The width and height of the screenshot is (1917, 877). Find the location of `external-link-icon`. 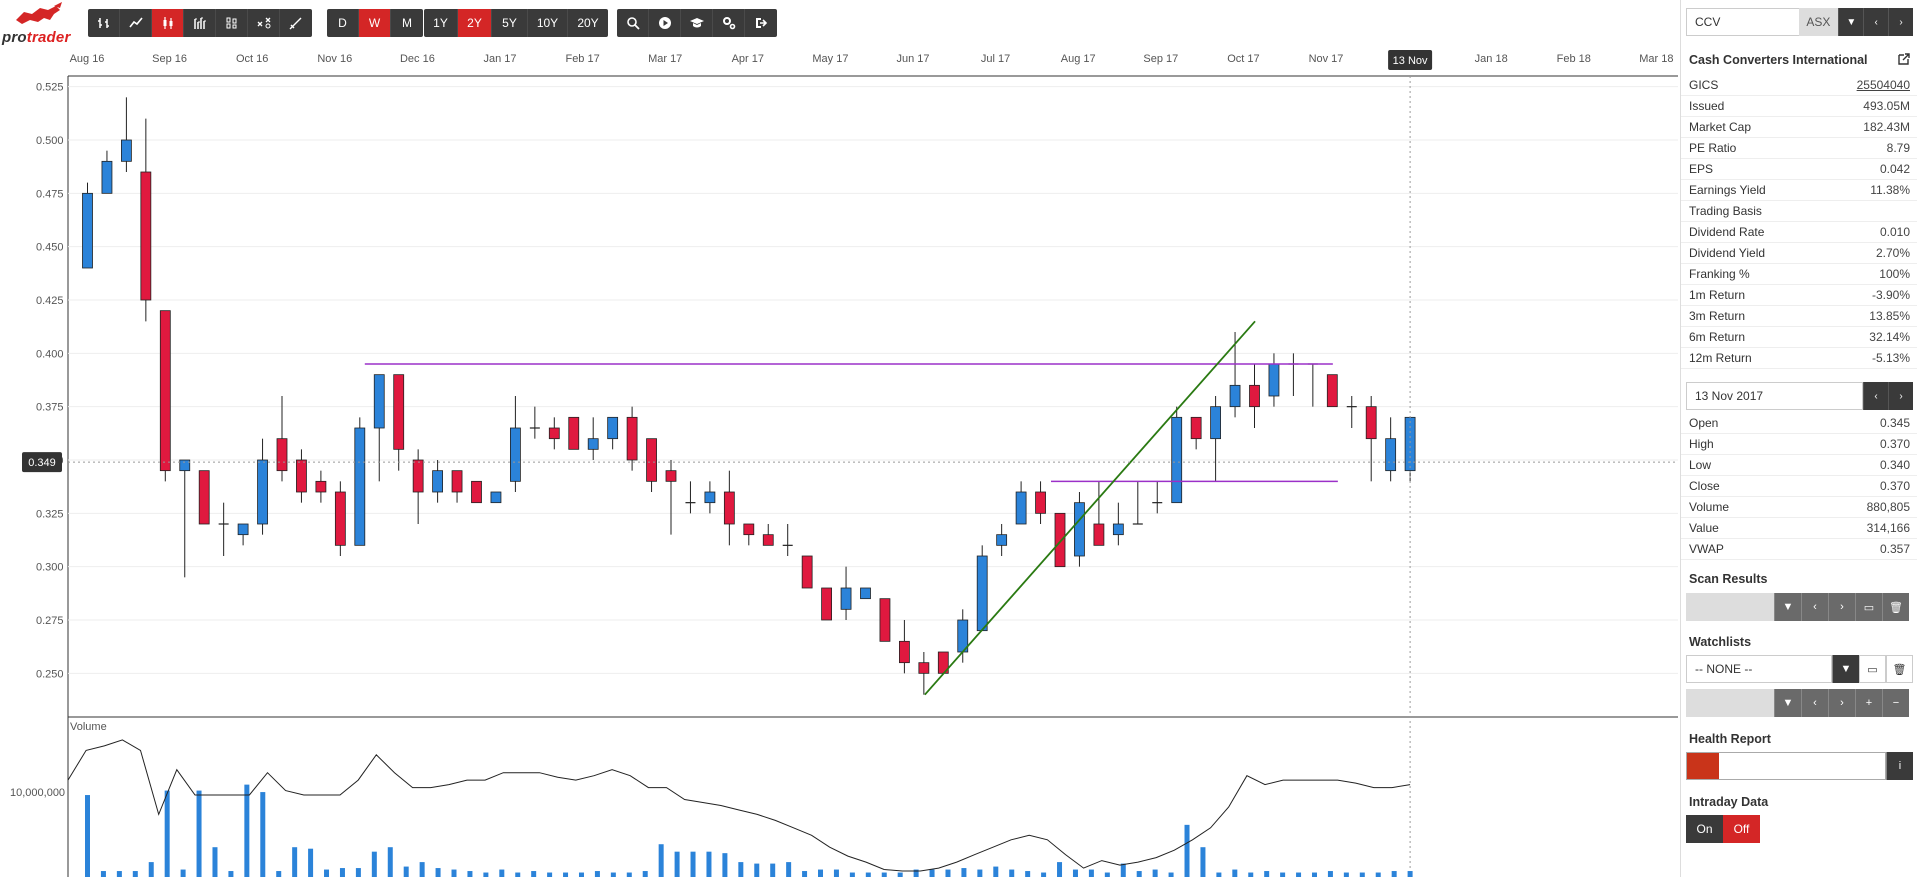

external-link-icon is located at coordinates (1904, 59).